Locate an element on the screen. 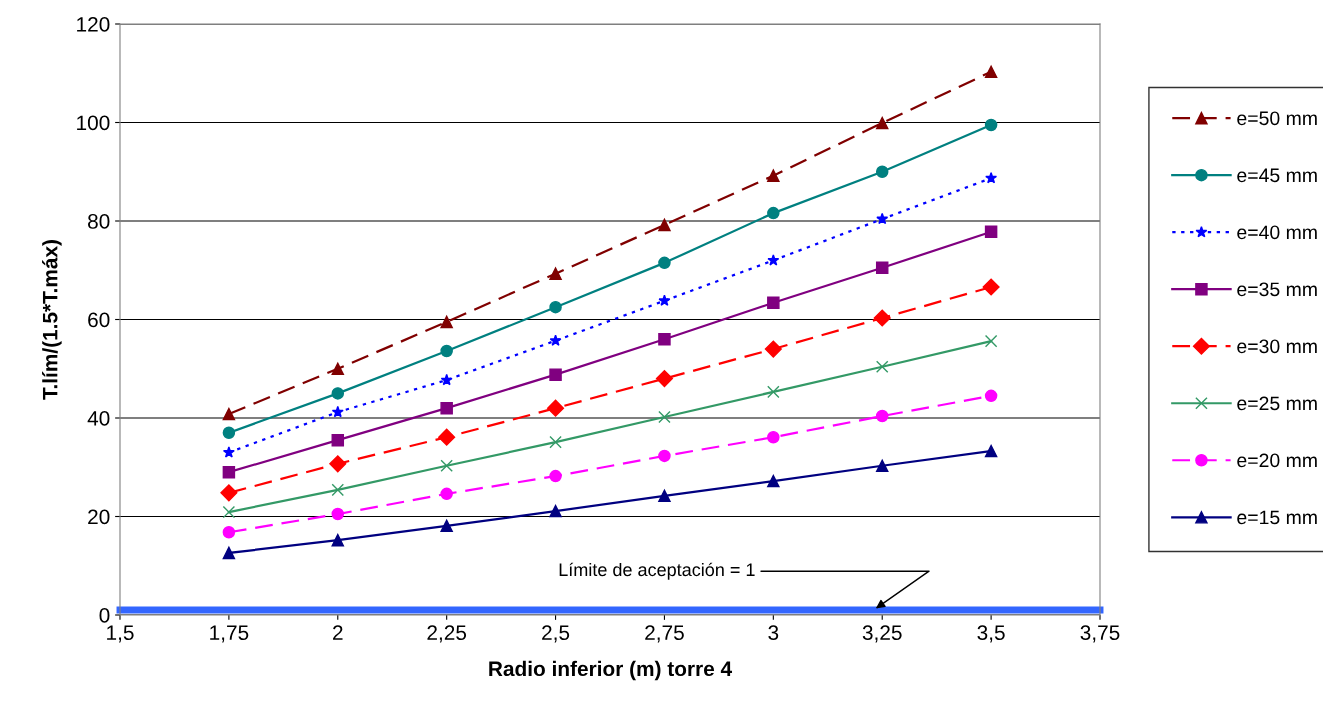 The image size is (1323, 710). x-tick-label: 2,5 is located at coordinates (556, 634).